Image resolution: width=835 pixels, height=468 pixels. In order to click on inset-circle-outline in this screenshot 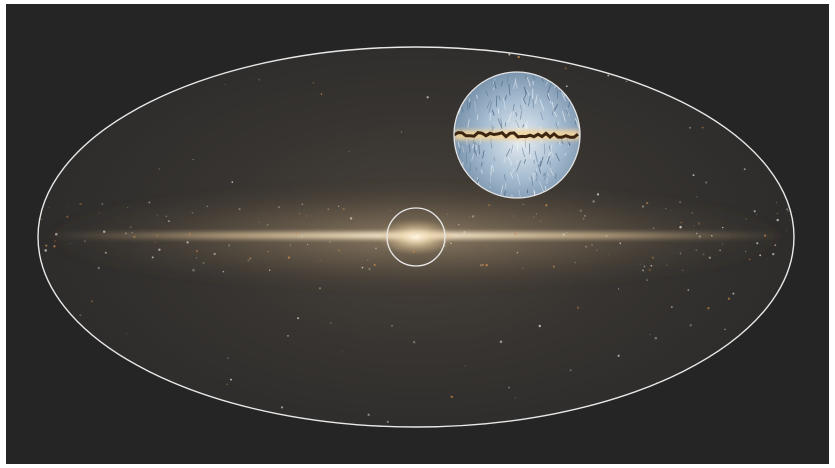, I will do `click(517, 135)`.